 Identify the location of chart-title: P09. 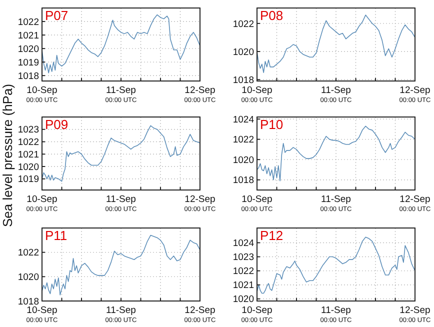
(56, 124).